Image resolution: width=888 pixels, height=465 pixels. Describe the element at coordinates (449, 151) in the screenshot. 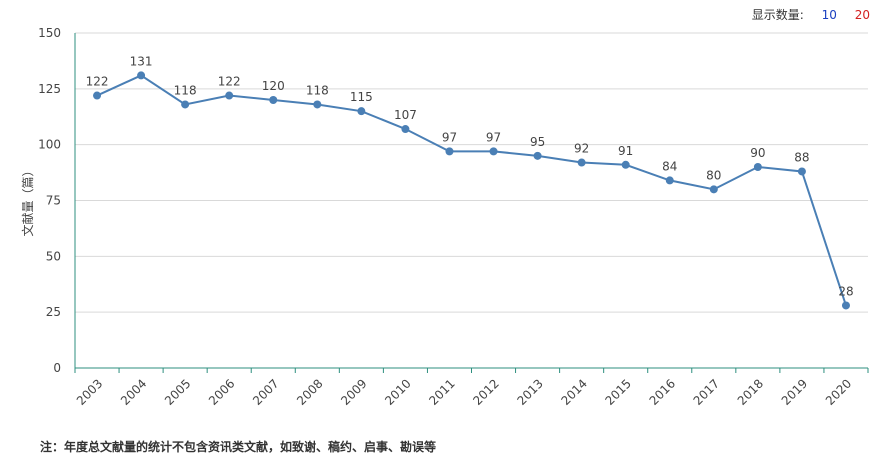

I see `data-point-2011` at that location.